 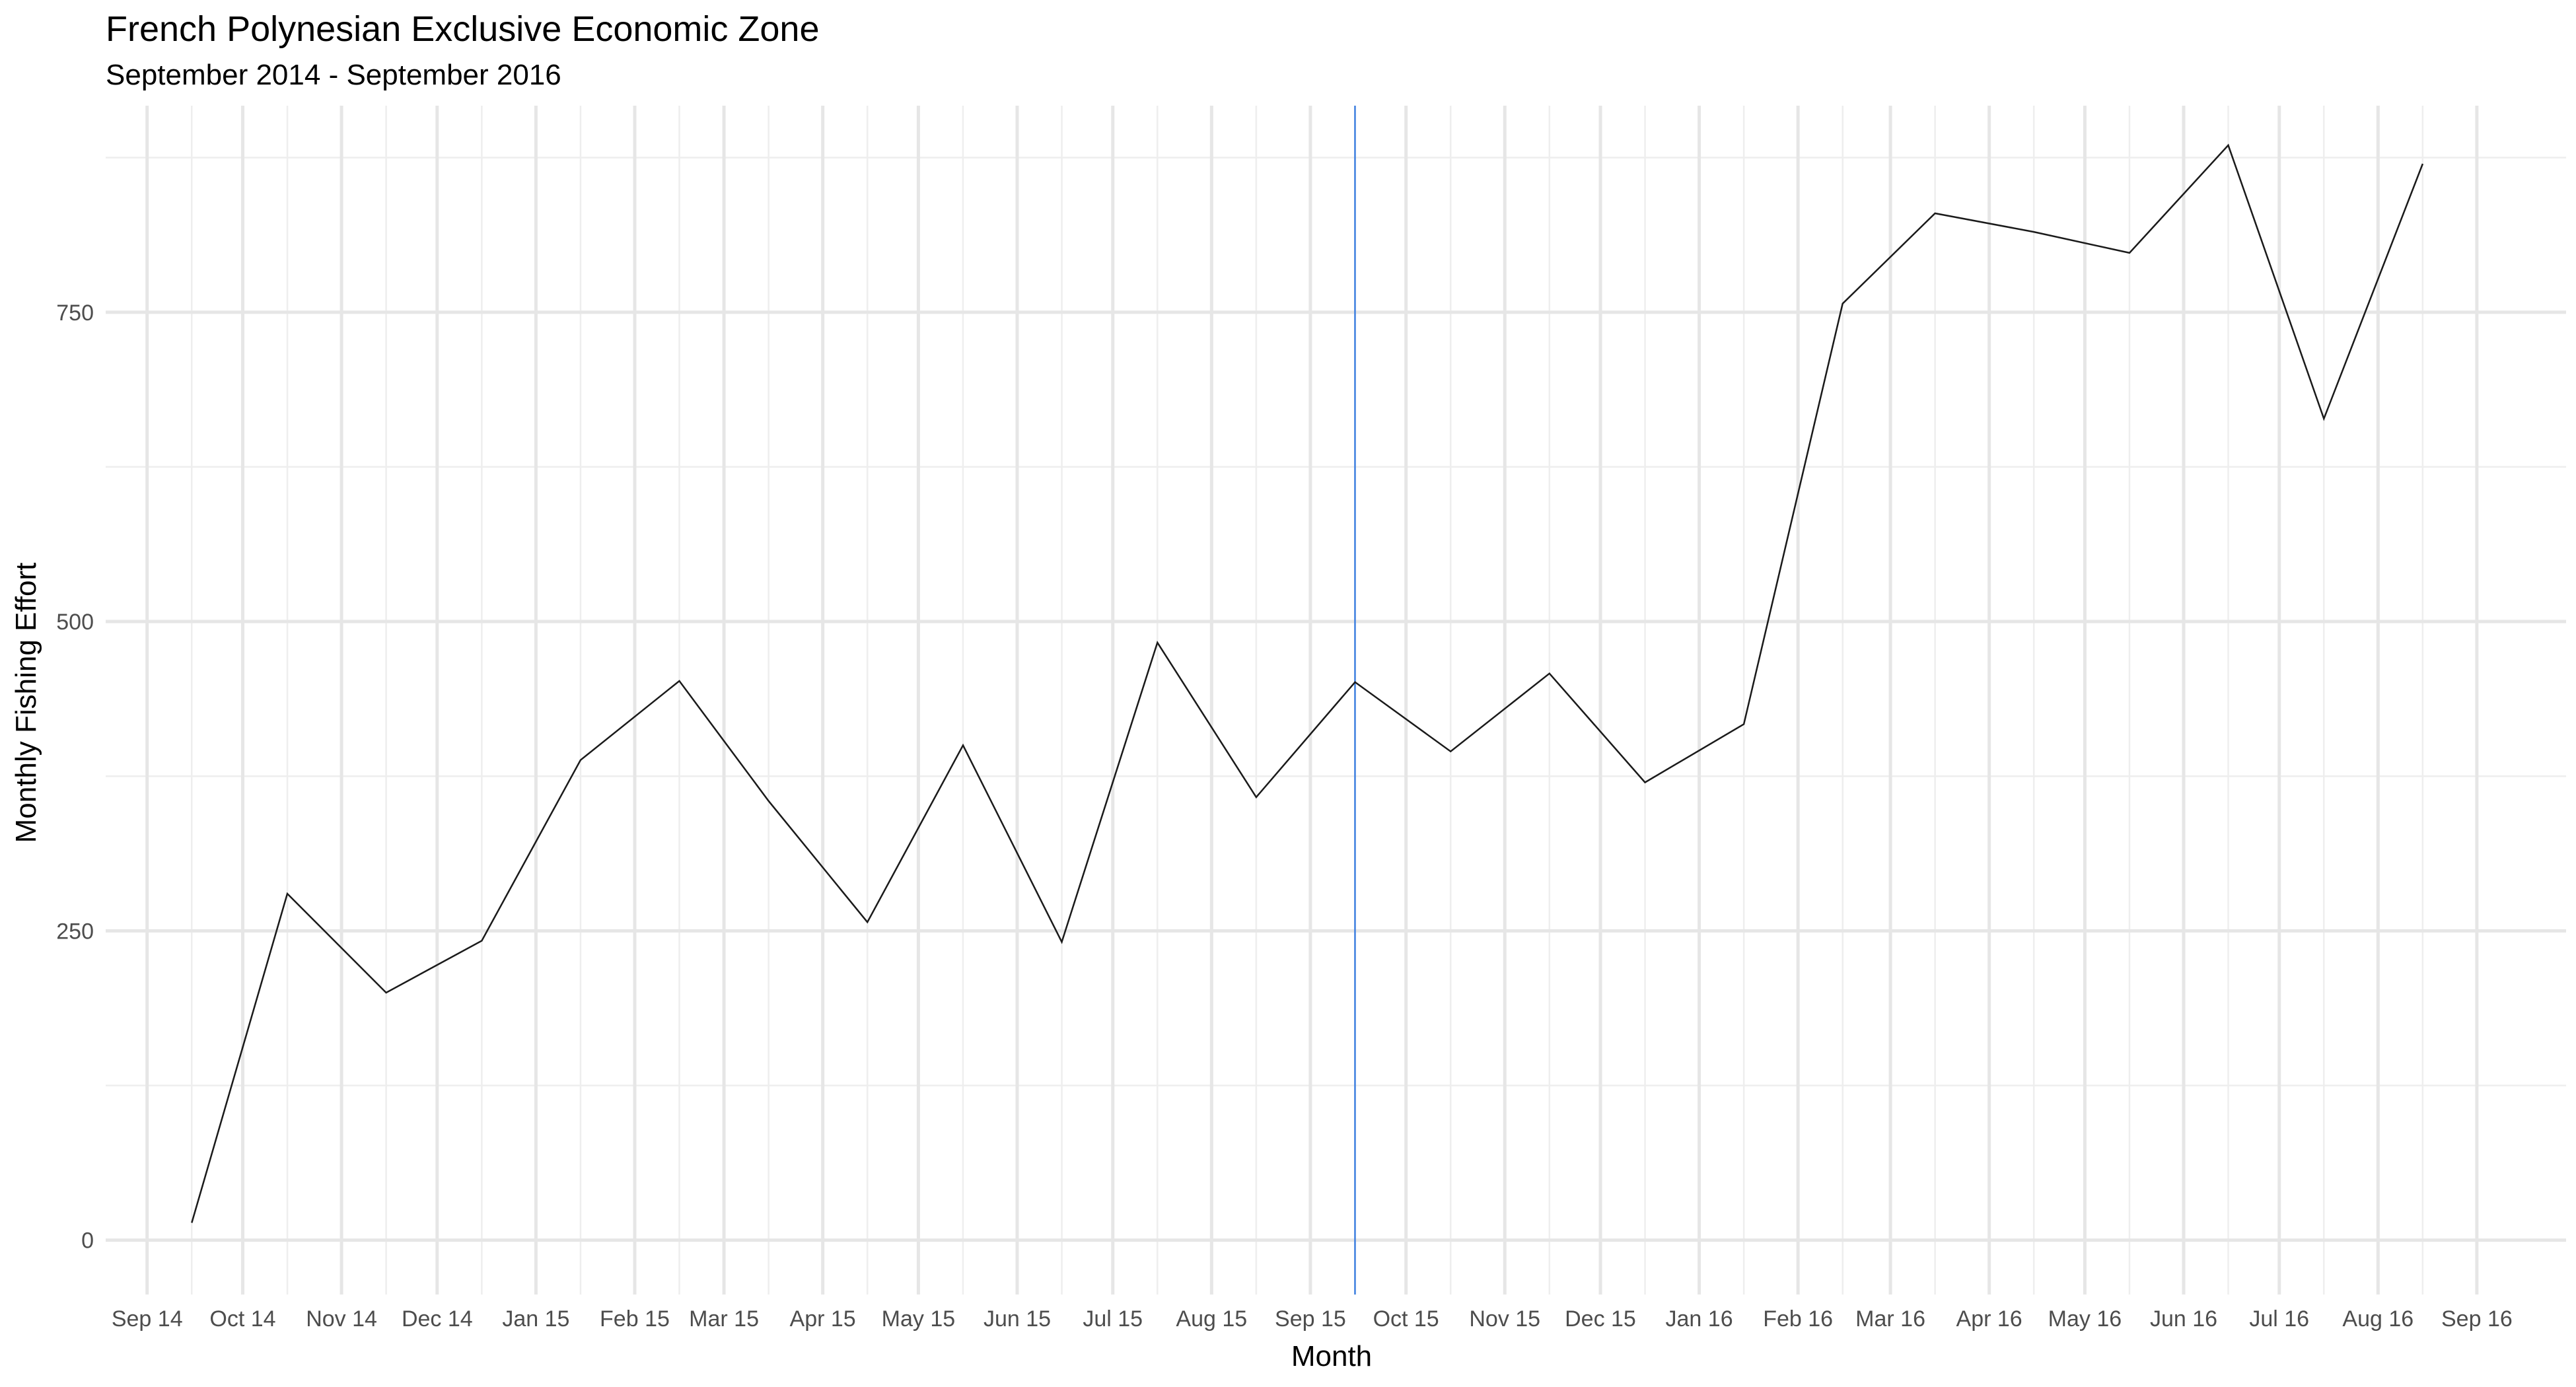 What do you see at coordinates (75, 622) in the screenshot?
I see `y-tick-label: 500` at bounding box center [75, 622].